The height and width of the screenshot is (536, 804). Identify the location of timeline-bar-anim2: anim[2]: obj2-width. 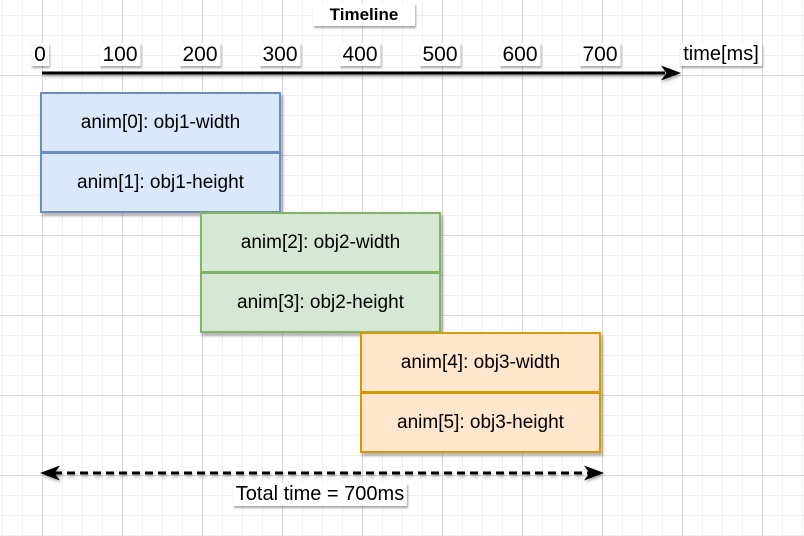
(320, 242).